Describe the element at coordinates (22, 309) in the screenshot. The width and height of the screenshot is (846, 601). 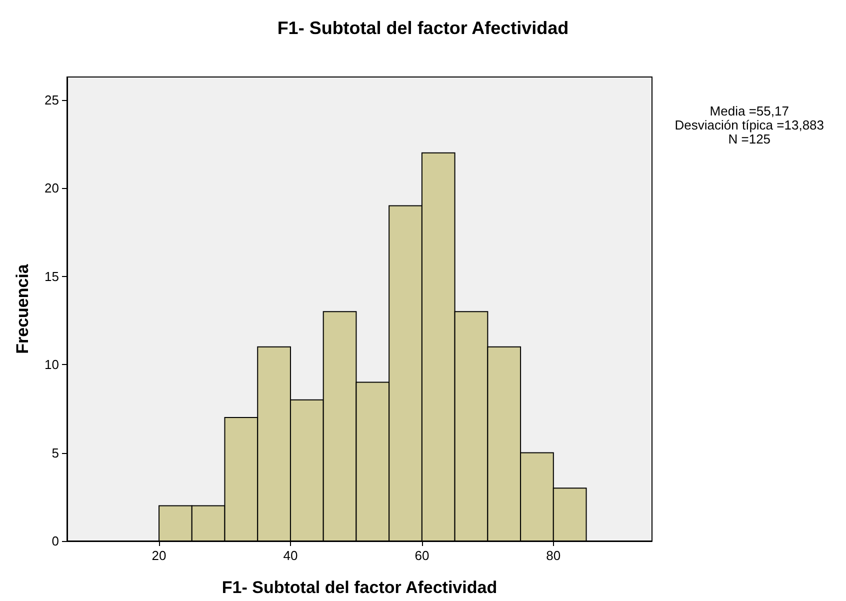
I see `y-axis-title: Frecuencia` at that location.